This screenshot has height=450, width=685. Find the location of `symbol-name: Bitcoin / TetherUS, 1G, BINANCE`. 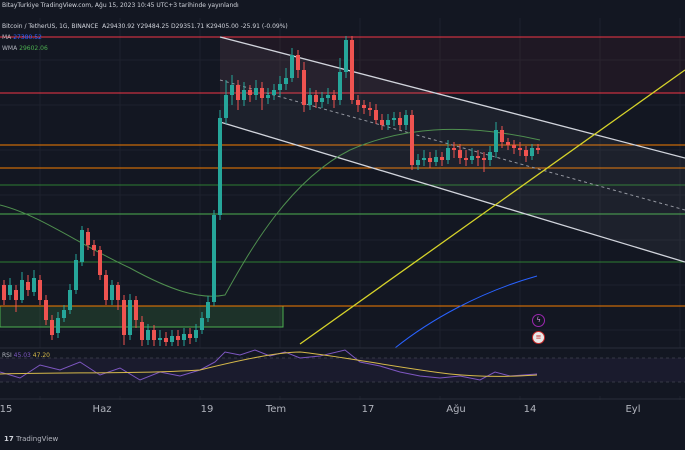

symbol-name: Bitcoin / TetherUS, 1G, BINANCE is located at coordinates (50, 26).